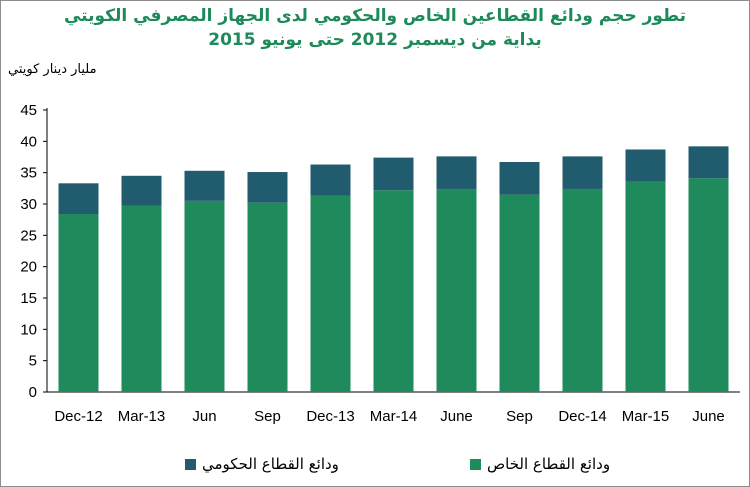 This screenshot has width=750, height=487. Describe the element at coordinates (28, 204) in the screenshot. I see `y-tick-label: 30` at that location.